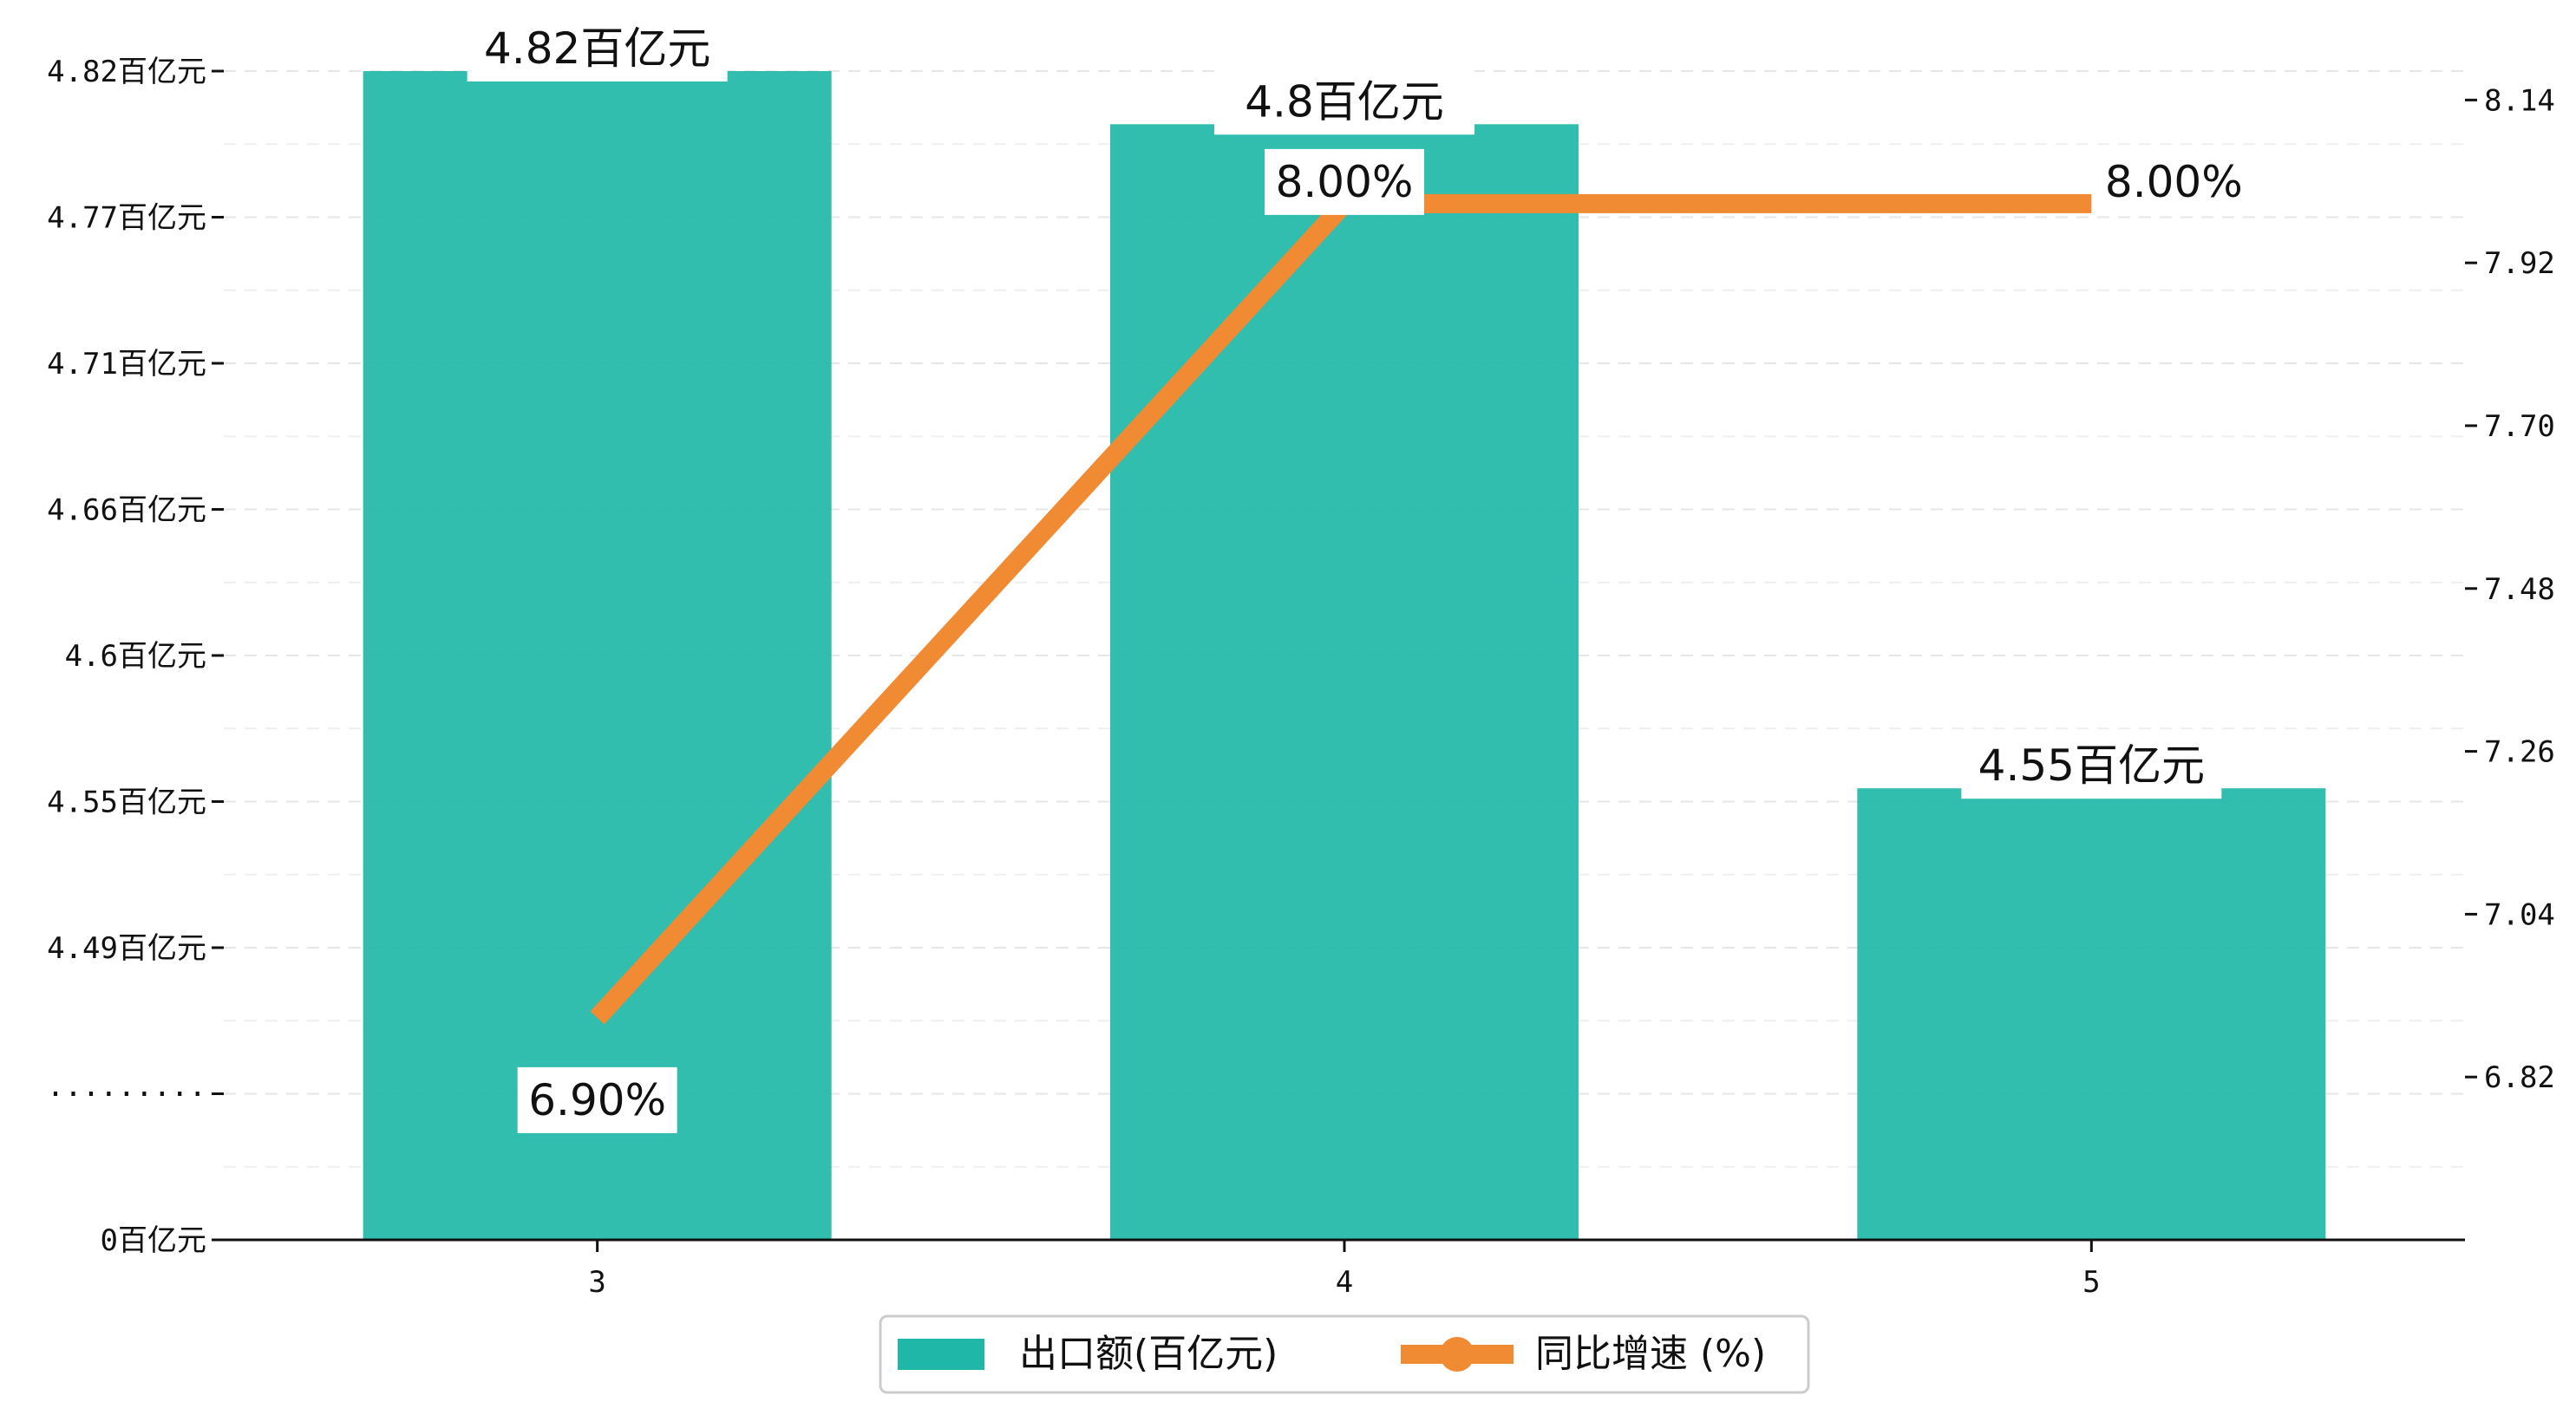 The width and height of the screenshot is (2576, 1415). Describe the element at coordinates (2519, 589) in the screenshot. I see `right-tick-label: 7.48` at that location.